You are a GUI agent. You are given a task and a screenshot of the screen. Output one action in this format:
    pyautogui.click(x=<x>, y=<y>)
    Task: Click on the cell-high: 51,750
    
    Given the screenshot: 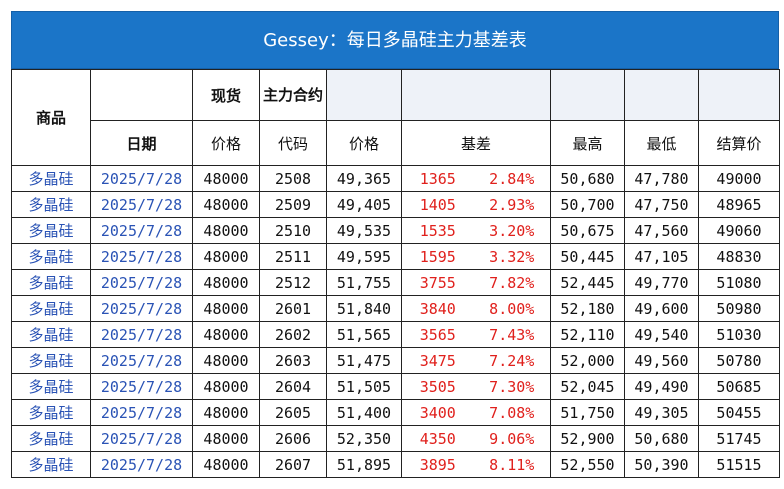 What is the action you would take?
    pyautogui.click(x=587, y=412)
    